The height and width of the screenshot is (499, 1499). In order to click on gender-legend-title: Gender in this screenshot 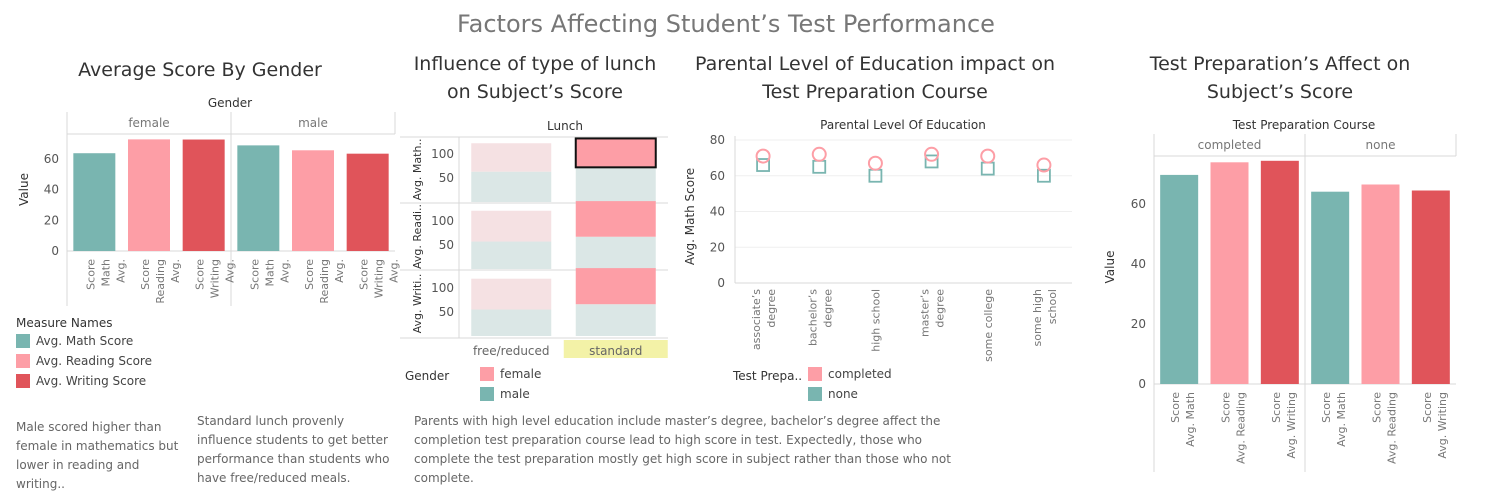, I will do `click(427, 376)`.